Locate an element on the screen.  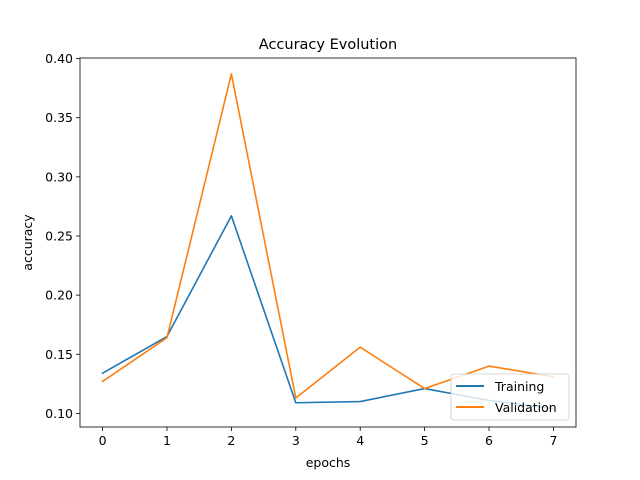
y-tick-label: 0.40 is located at coordinates (59, 58).